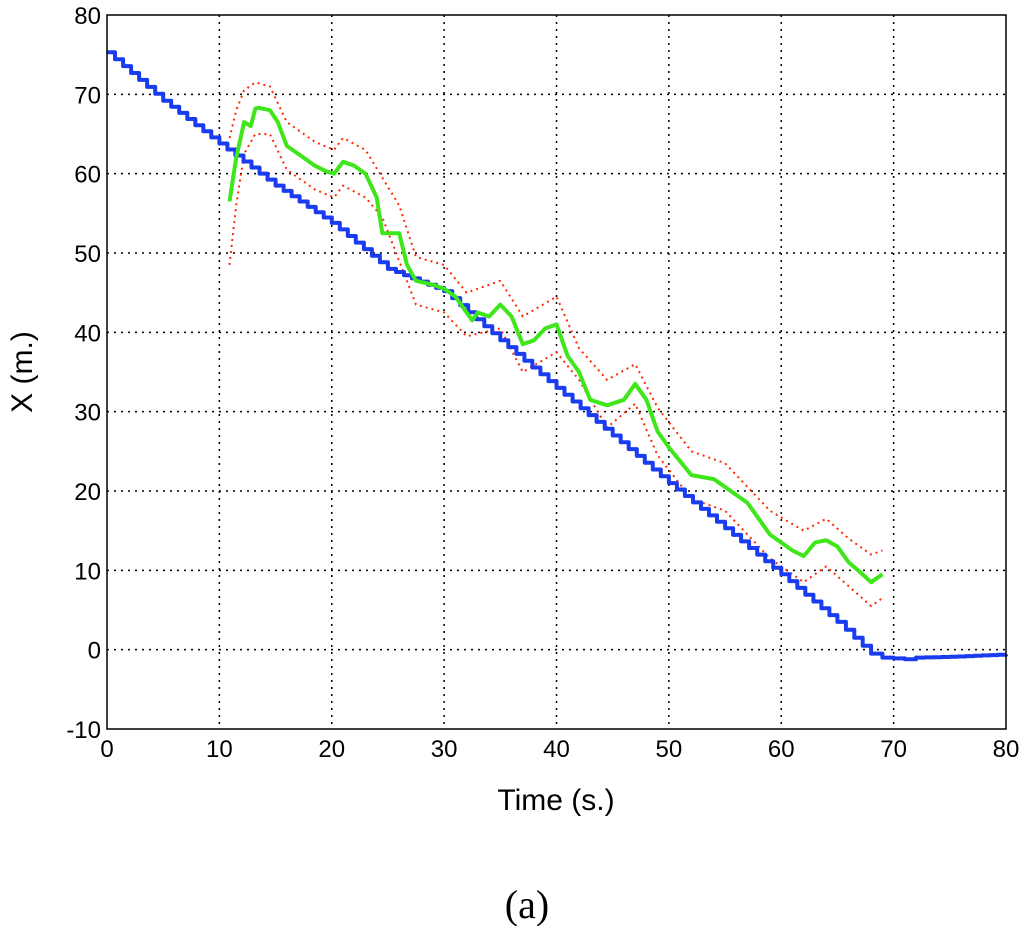  What do you see at coordinates (87, 254) in the screenshot?
I see `y-tick-label: 50` at bounding box center [87, 254].